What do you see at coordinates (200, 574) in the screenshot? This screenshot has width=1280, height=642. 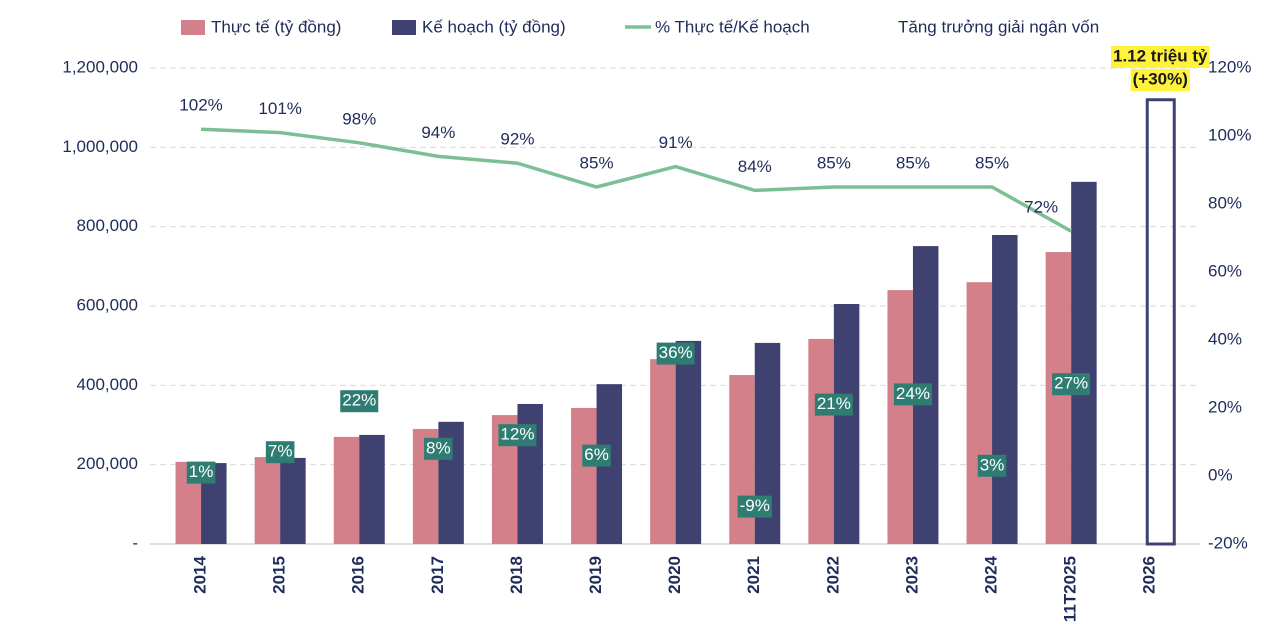 I see `x-tick-label: 2014` at bounding box center [200, 574].